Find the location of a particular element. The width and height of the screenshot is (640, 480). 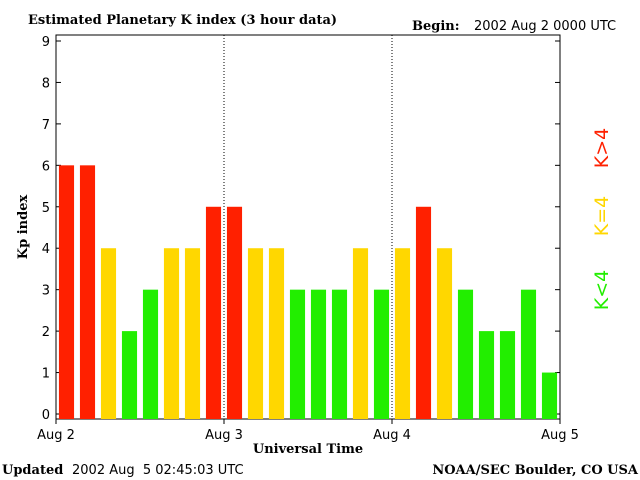

source-credit: NOAA/SEC Boulder, CO USA is located at coordinates (535, 470).